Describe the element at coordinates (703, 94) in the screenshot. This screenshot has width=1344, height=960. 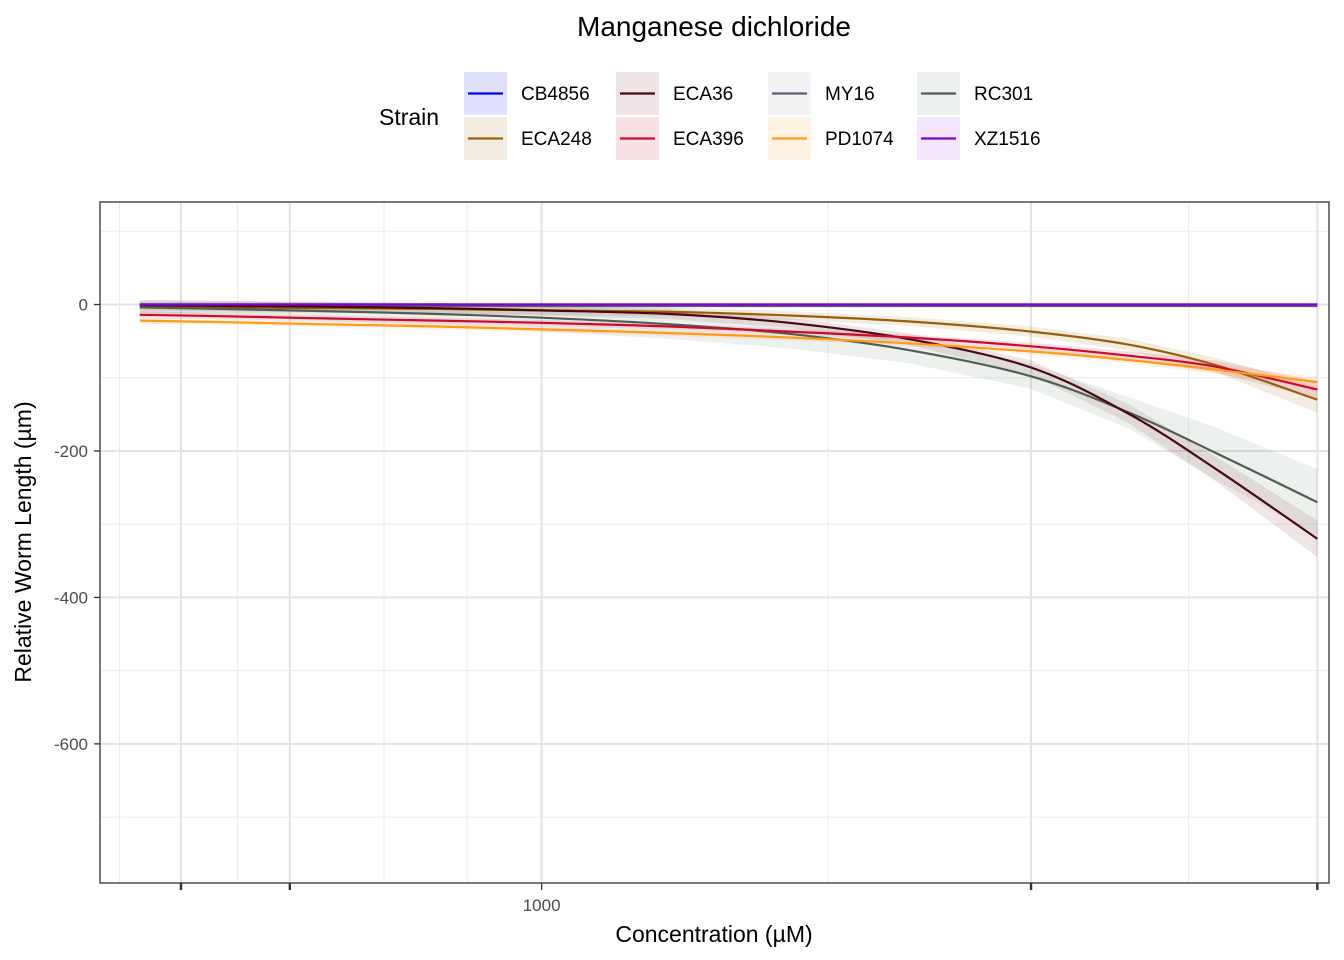
I see `legend-label: ECA36` at that location.